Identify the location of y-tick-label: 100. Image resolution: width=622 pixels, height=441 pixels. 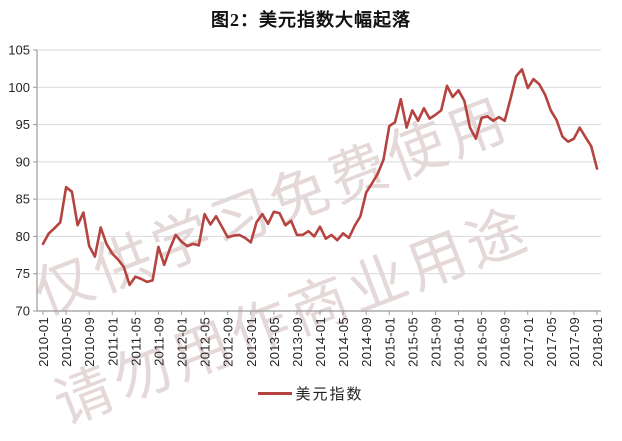
(19, 87).